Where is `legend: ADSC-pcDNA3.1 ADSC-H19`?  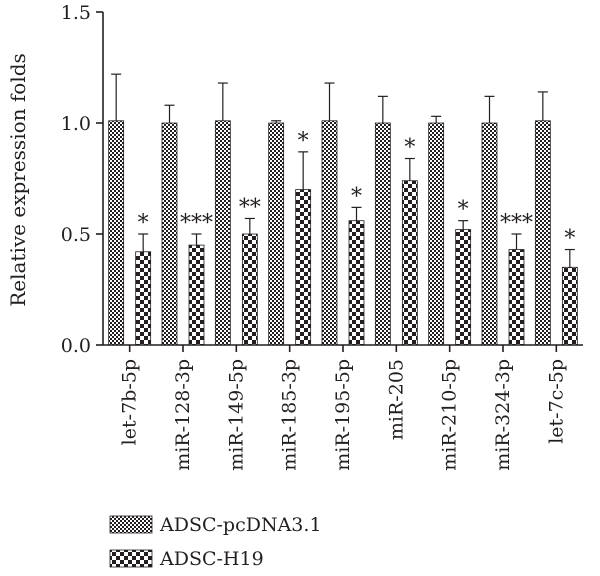 legend: ADSC-pcDNA3.1 ADSC-H19 is located at coordinates (215, 542).